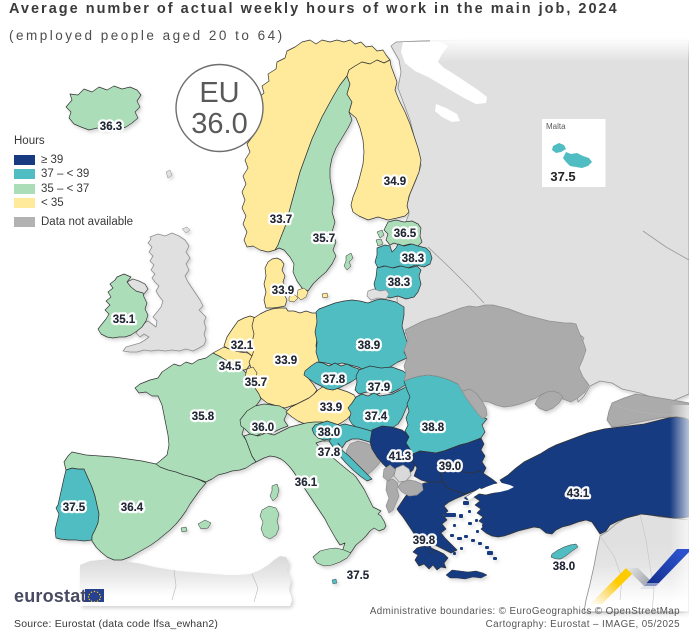 The height and width of the screenshot is (637, 689). What do you see at coordinates (400, 457) in the screenshot?
I see `svg-text: 41.3` at bounding box center [400, 457].